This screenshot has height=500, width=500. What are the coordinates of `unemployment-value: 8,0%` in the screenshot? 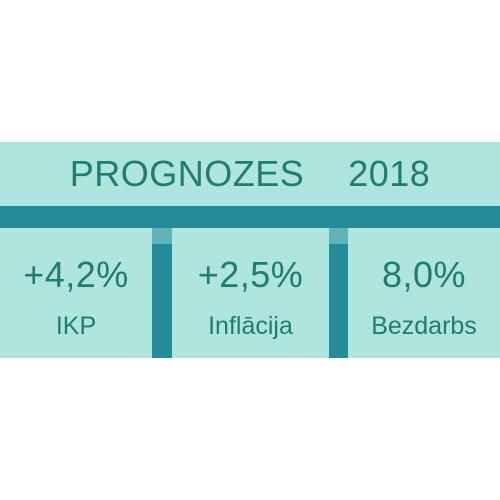 It's located at (424, 274).